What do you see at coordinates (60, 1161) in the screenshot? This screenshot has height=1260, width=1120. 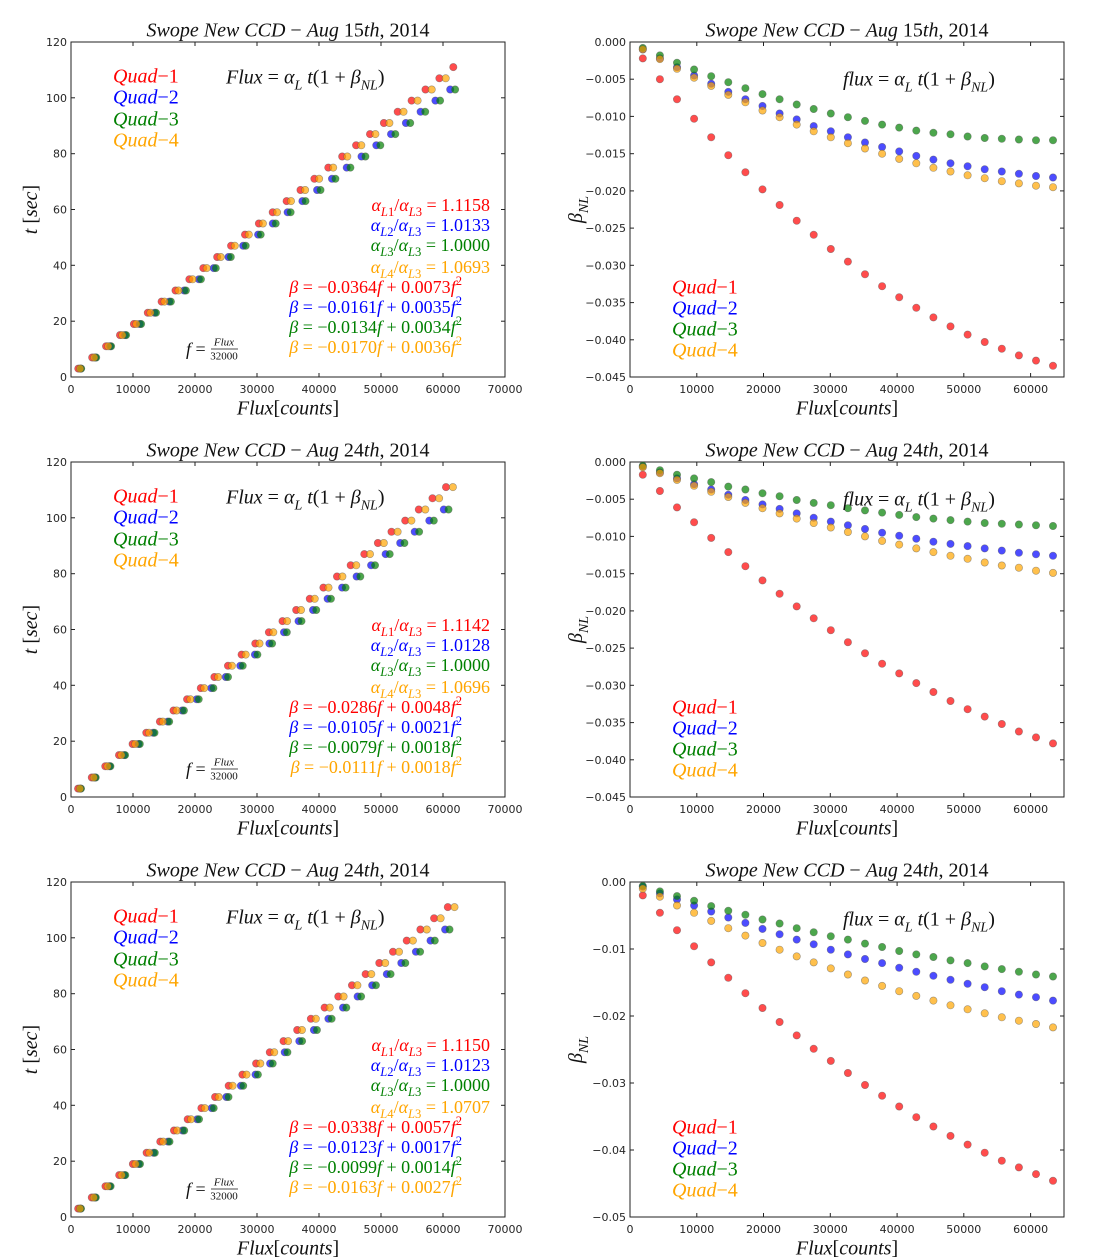 I see `y-tick-label: 20` at bounding box center [60, 1161].